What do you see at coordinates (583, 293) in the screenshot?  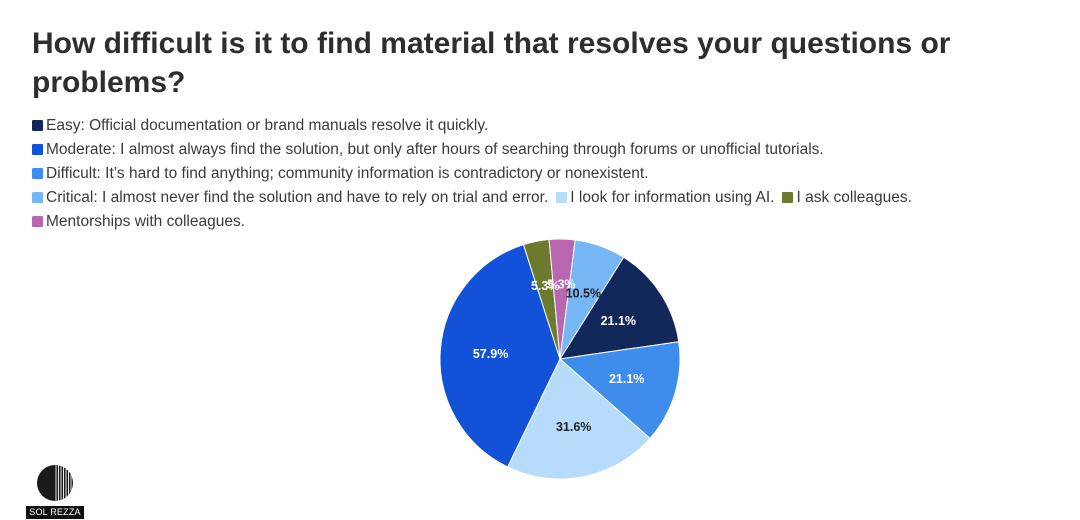 I see `pie-data-label: 10.5%` at bounding box center [583, 293].